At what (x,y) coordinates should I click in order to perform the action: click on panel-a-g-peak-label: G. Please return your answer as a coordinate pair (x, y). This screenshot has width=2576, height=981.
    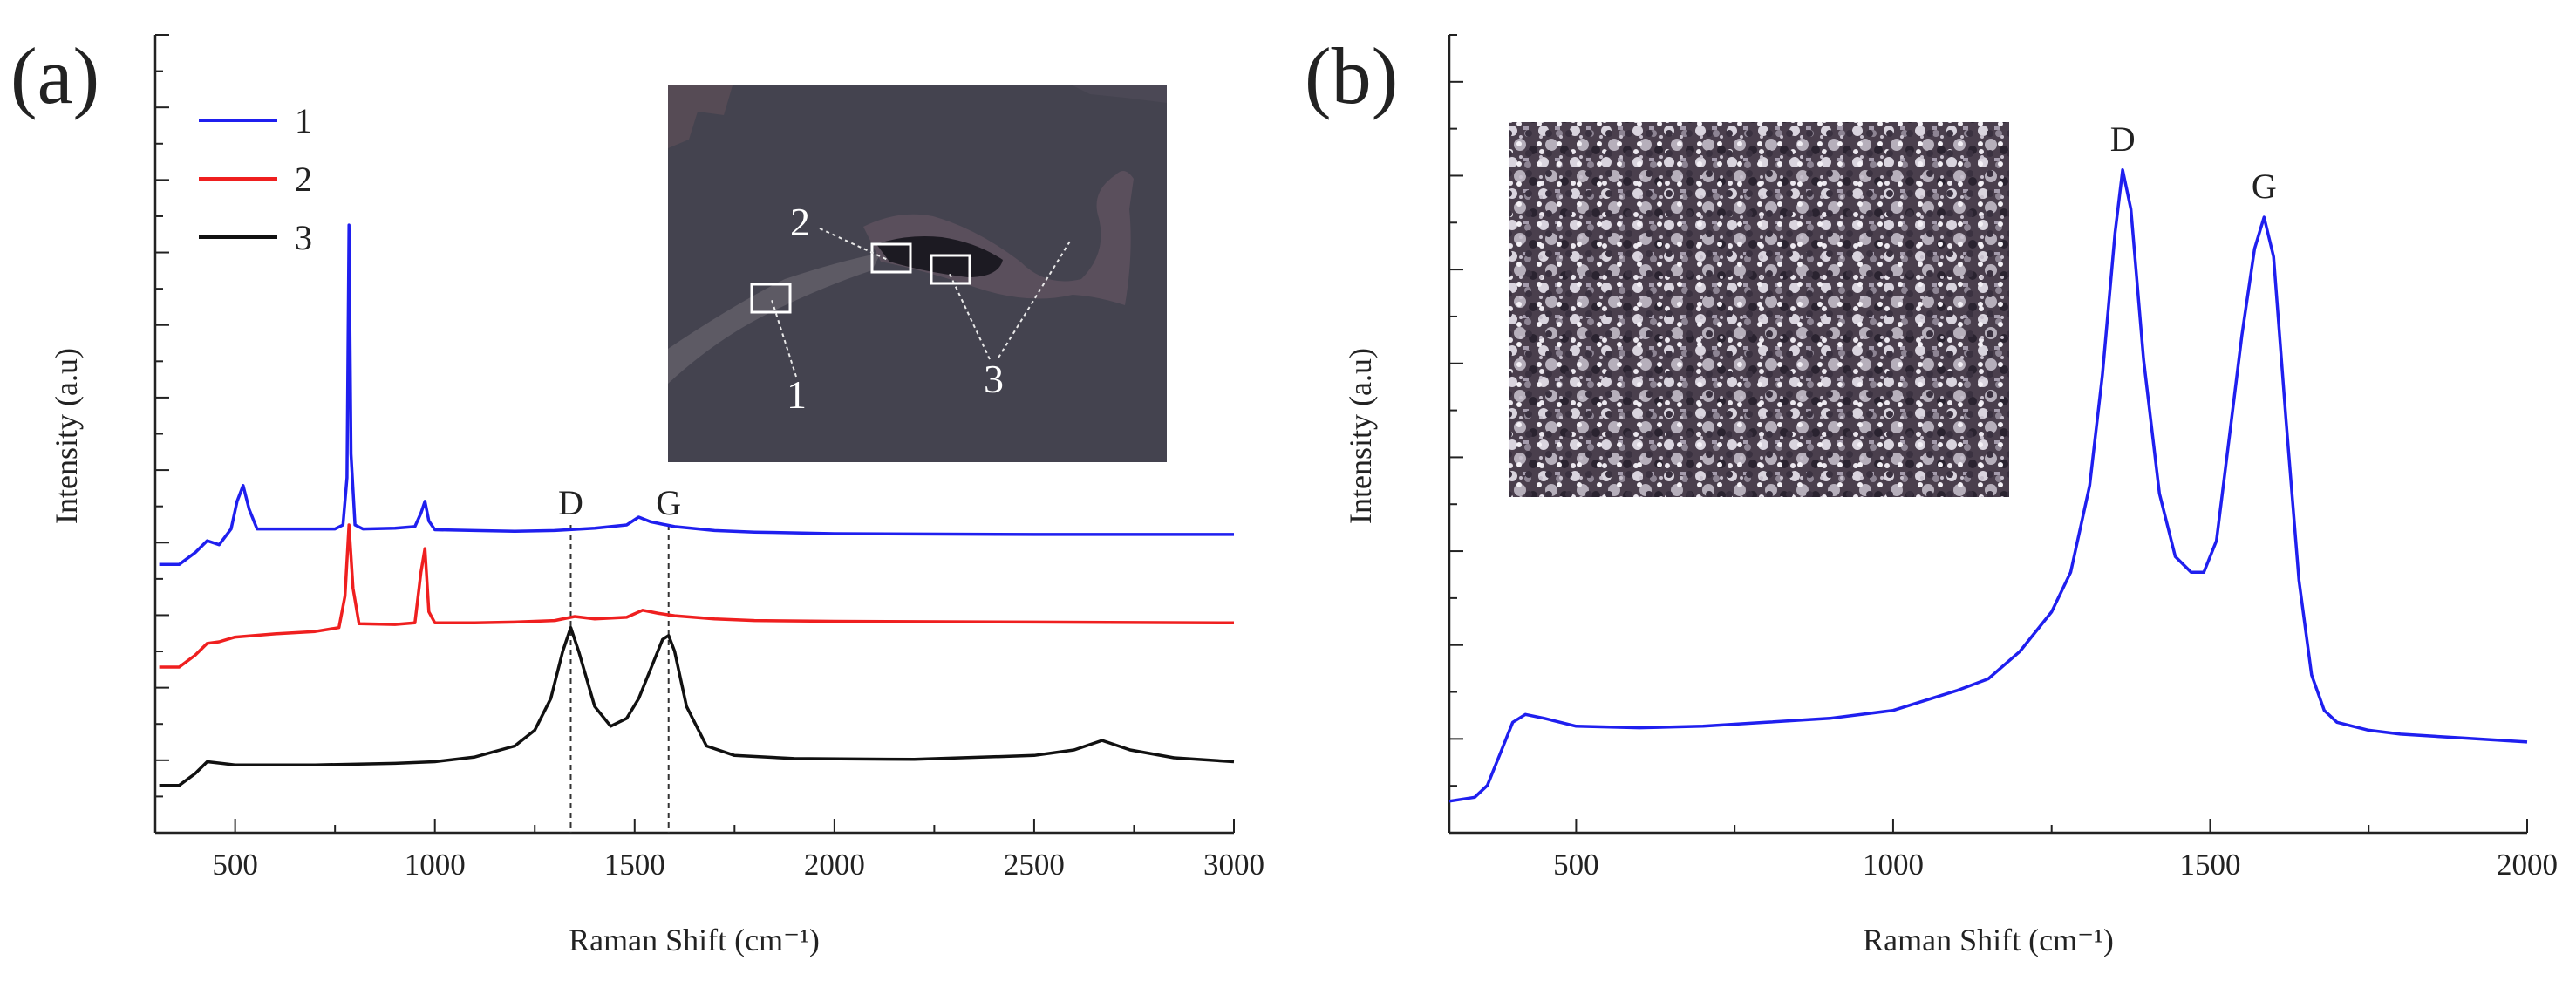
    Looking at the image, I should click on (669, 503).